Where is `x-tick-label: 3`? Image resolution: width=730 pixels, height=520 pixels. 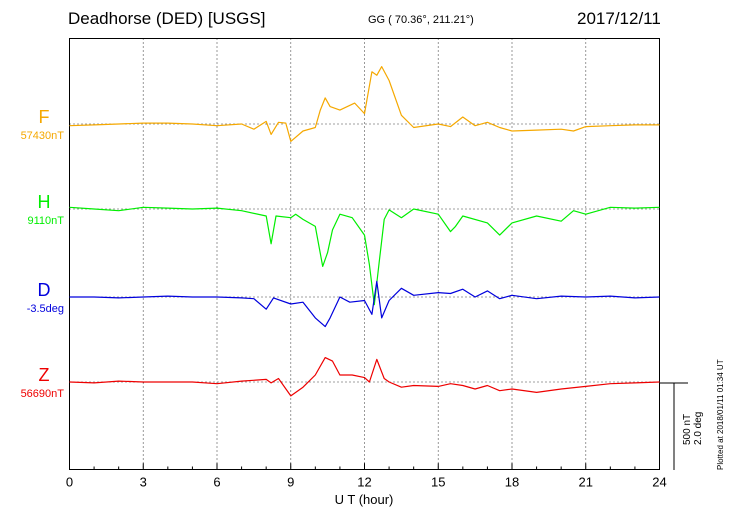
x-tick-label: 3 is located at coordinates (143, 482).